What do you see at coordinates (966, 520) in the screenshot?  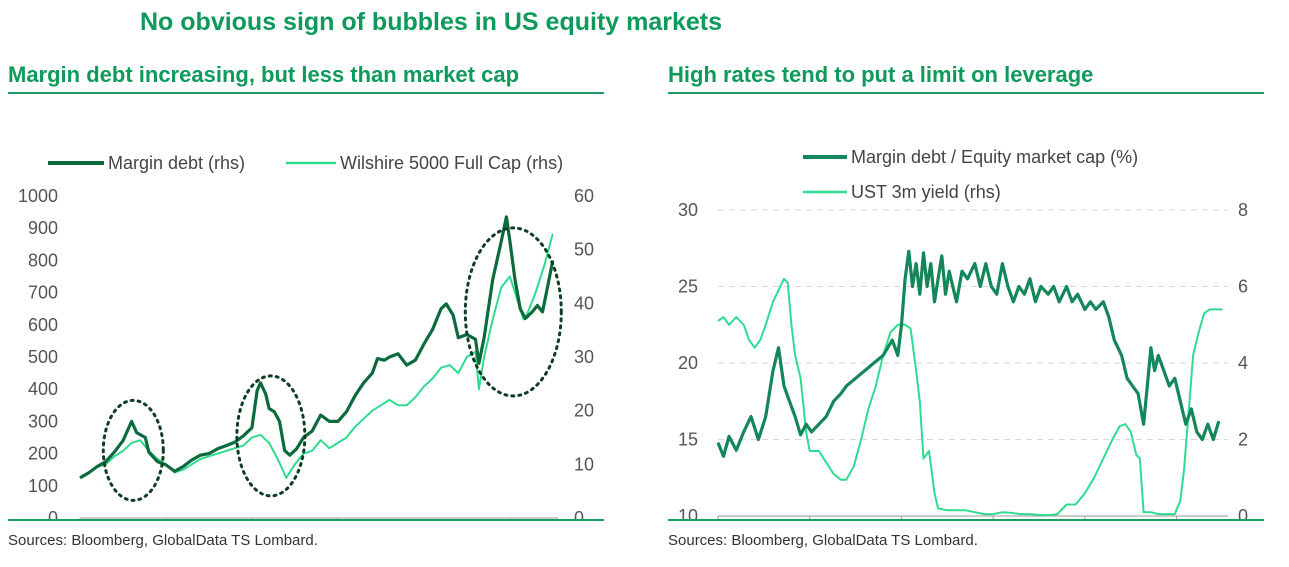 I see `right-bottom-rule` at bounding box center [966, 520].